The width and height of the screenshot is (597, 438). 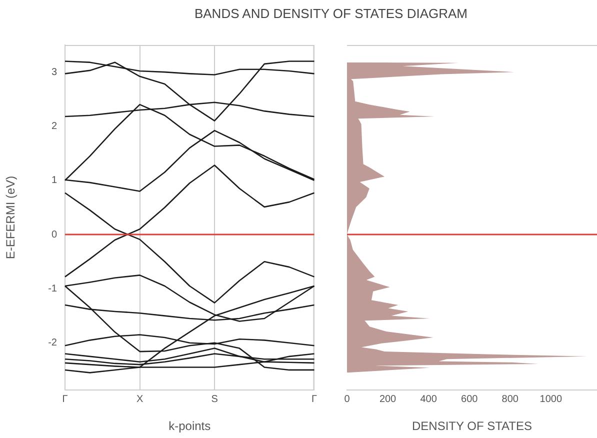 What do you see at coordinates (347, 399) in the screenshot?
I see `x-tick-label: 0` at bounding box center [347, 399].